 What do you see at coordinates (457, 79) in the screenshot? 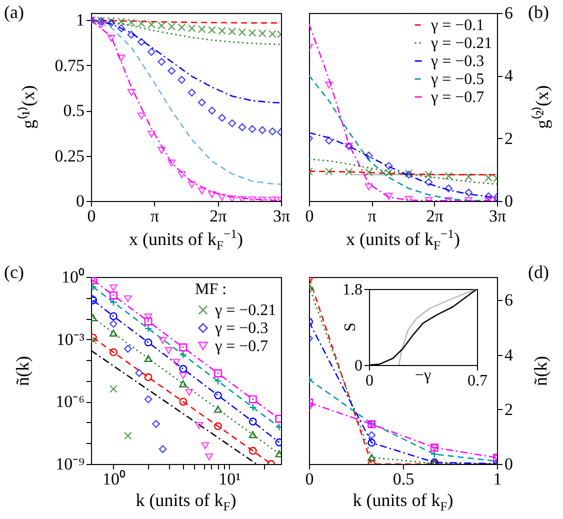
I see `legend-label: γ = −0.5` at bounding box center [457, 79].